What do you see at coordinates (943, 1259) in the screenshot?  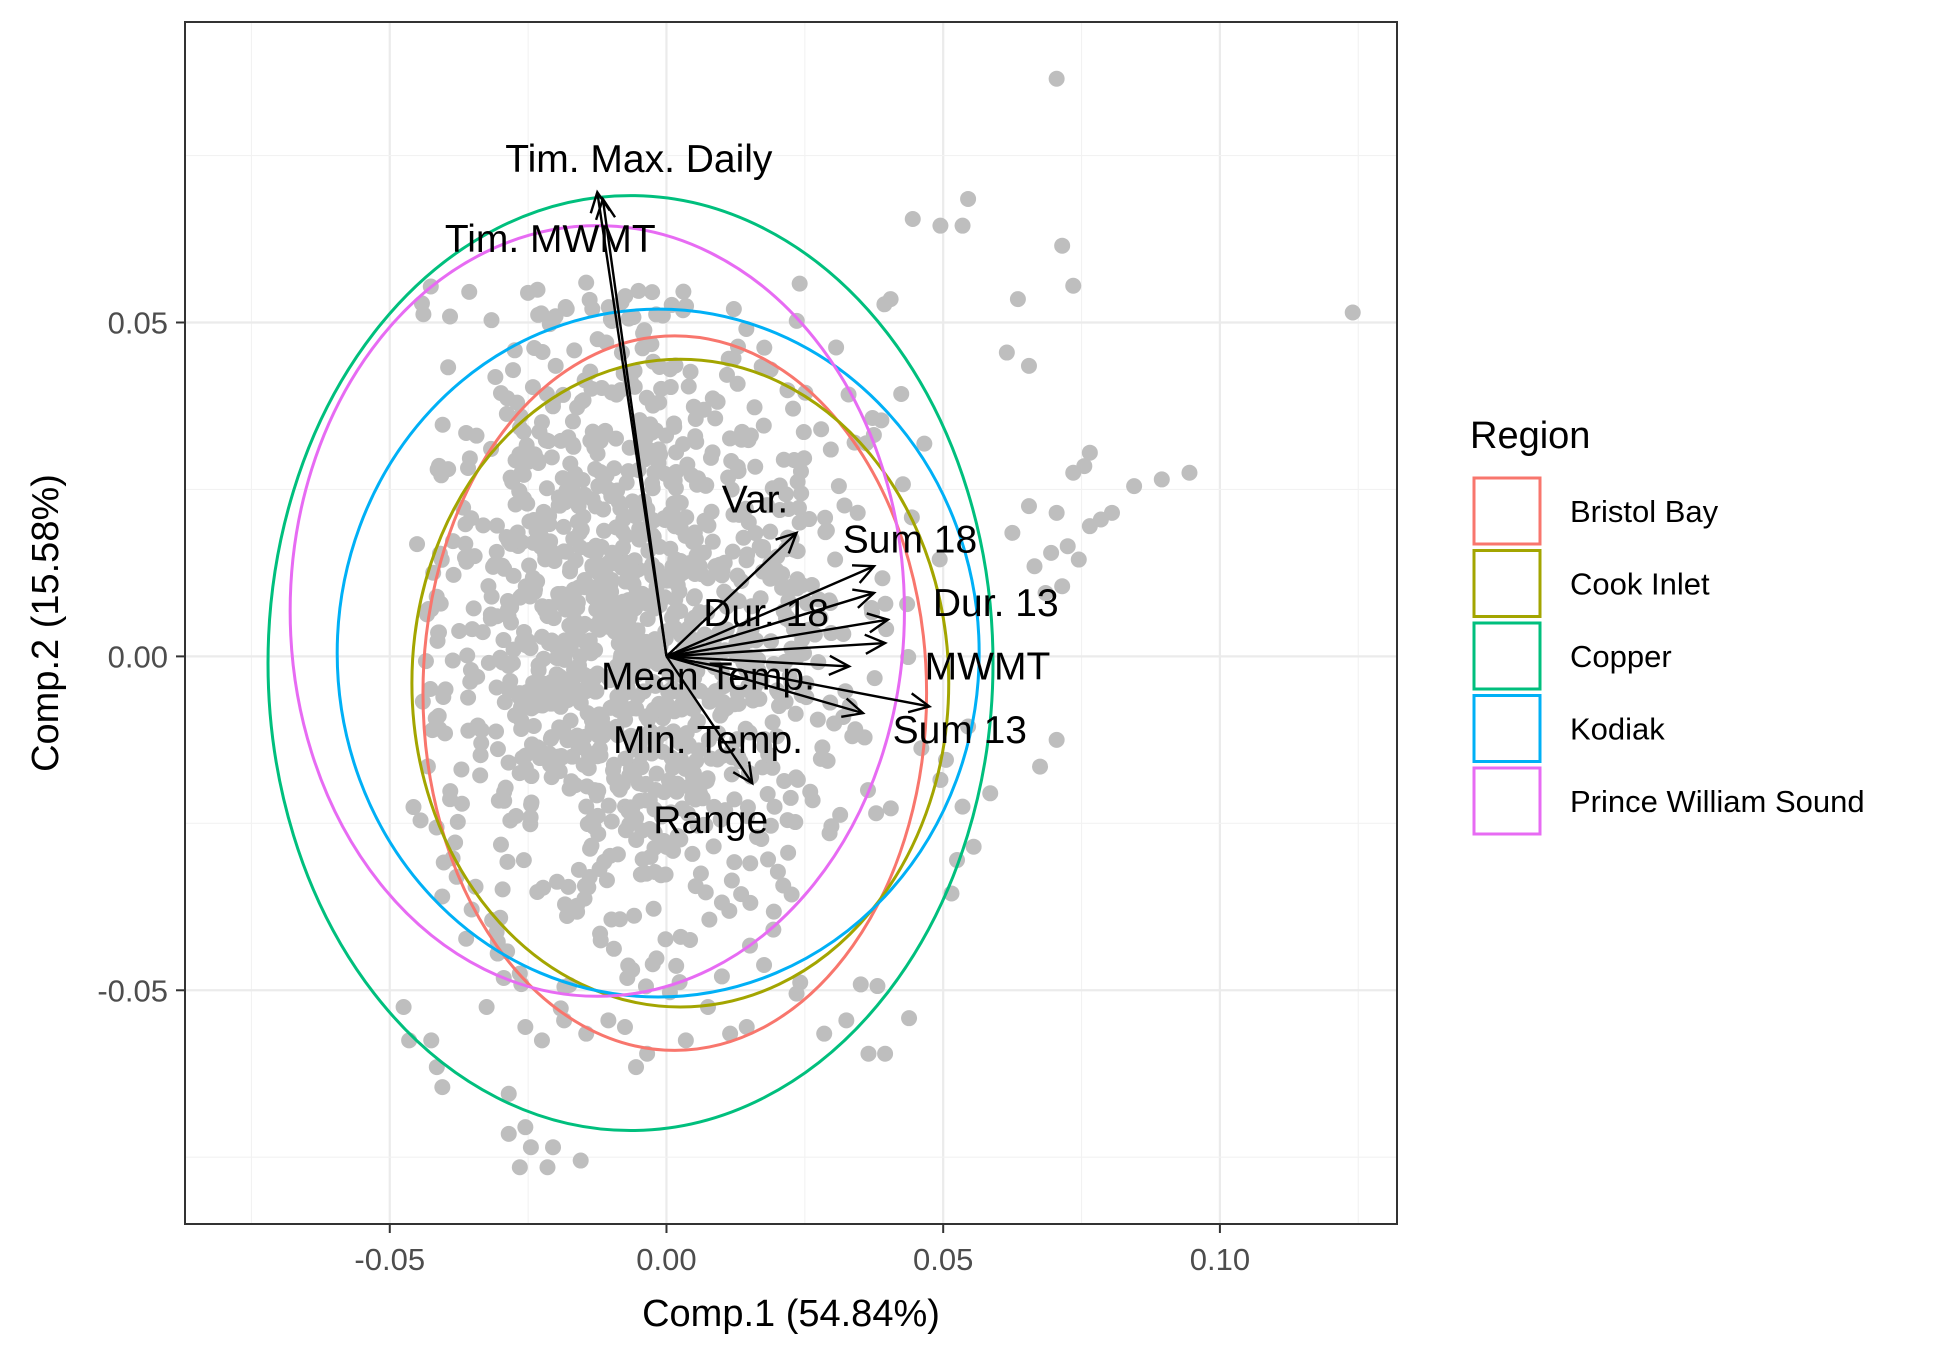 I see `x-tick-label: 0.05` at bounding box center [943, 1259].